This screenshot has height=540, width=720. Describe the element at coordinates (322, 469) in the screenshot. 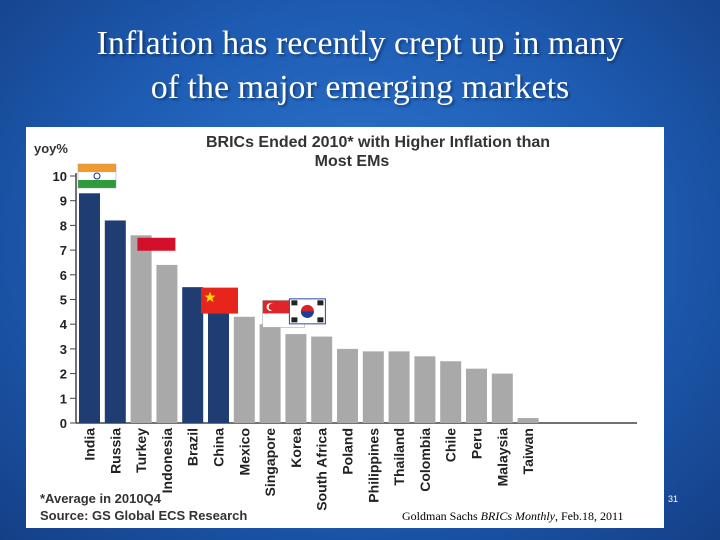

I see `x-tick-label-south-africa: South Africa` at that location.